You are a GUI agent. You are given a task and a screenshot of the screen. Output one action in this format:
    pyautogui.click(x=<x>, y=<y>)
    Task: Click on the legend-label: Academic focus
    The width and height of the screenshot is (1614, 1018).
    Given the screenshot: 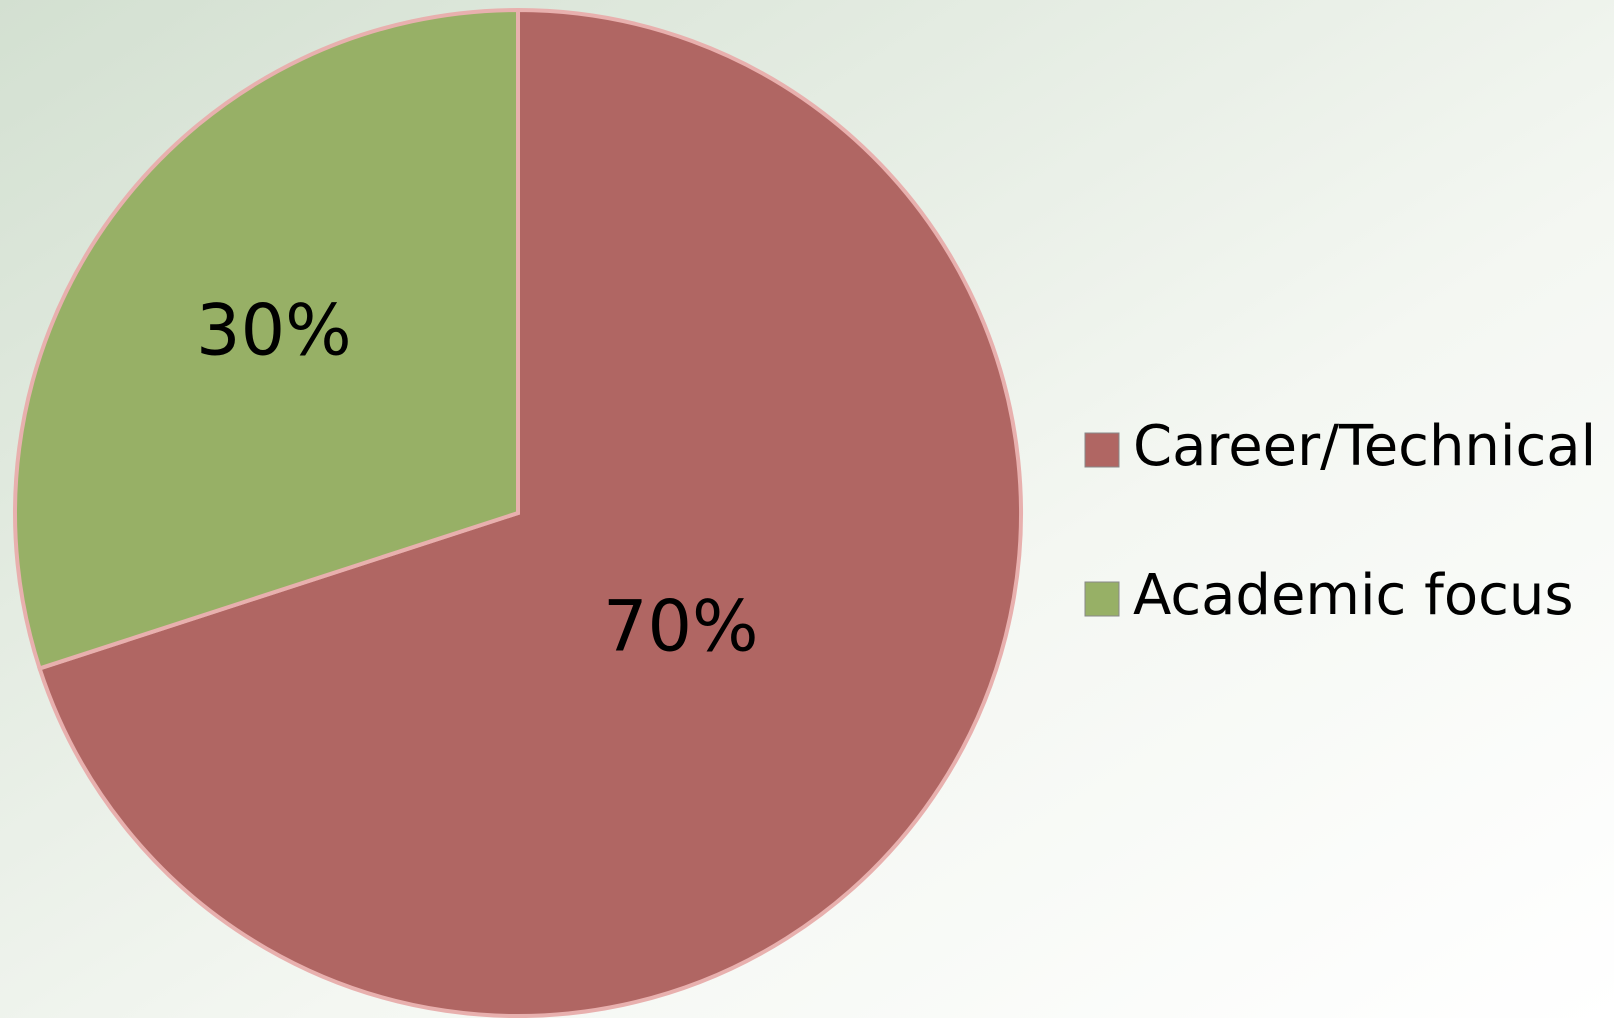 What is the action you would take?
    pyautogui.click(x=1353, y=595)
    